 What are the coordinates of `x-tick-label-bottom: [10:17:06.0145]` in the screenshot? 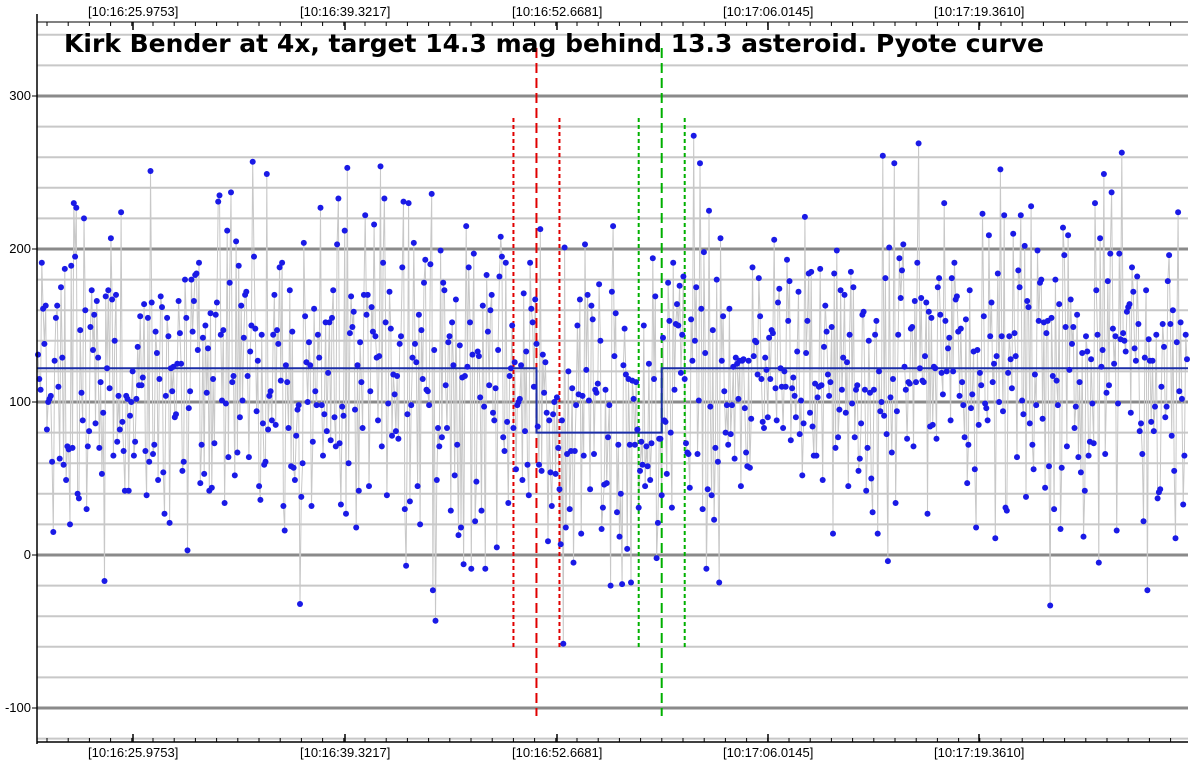 It's located at (768, 752).